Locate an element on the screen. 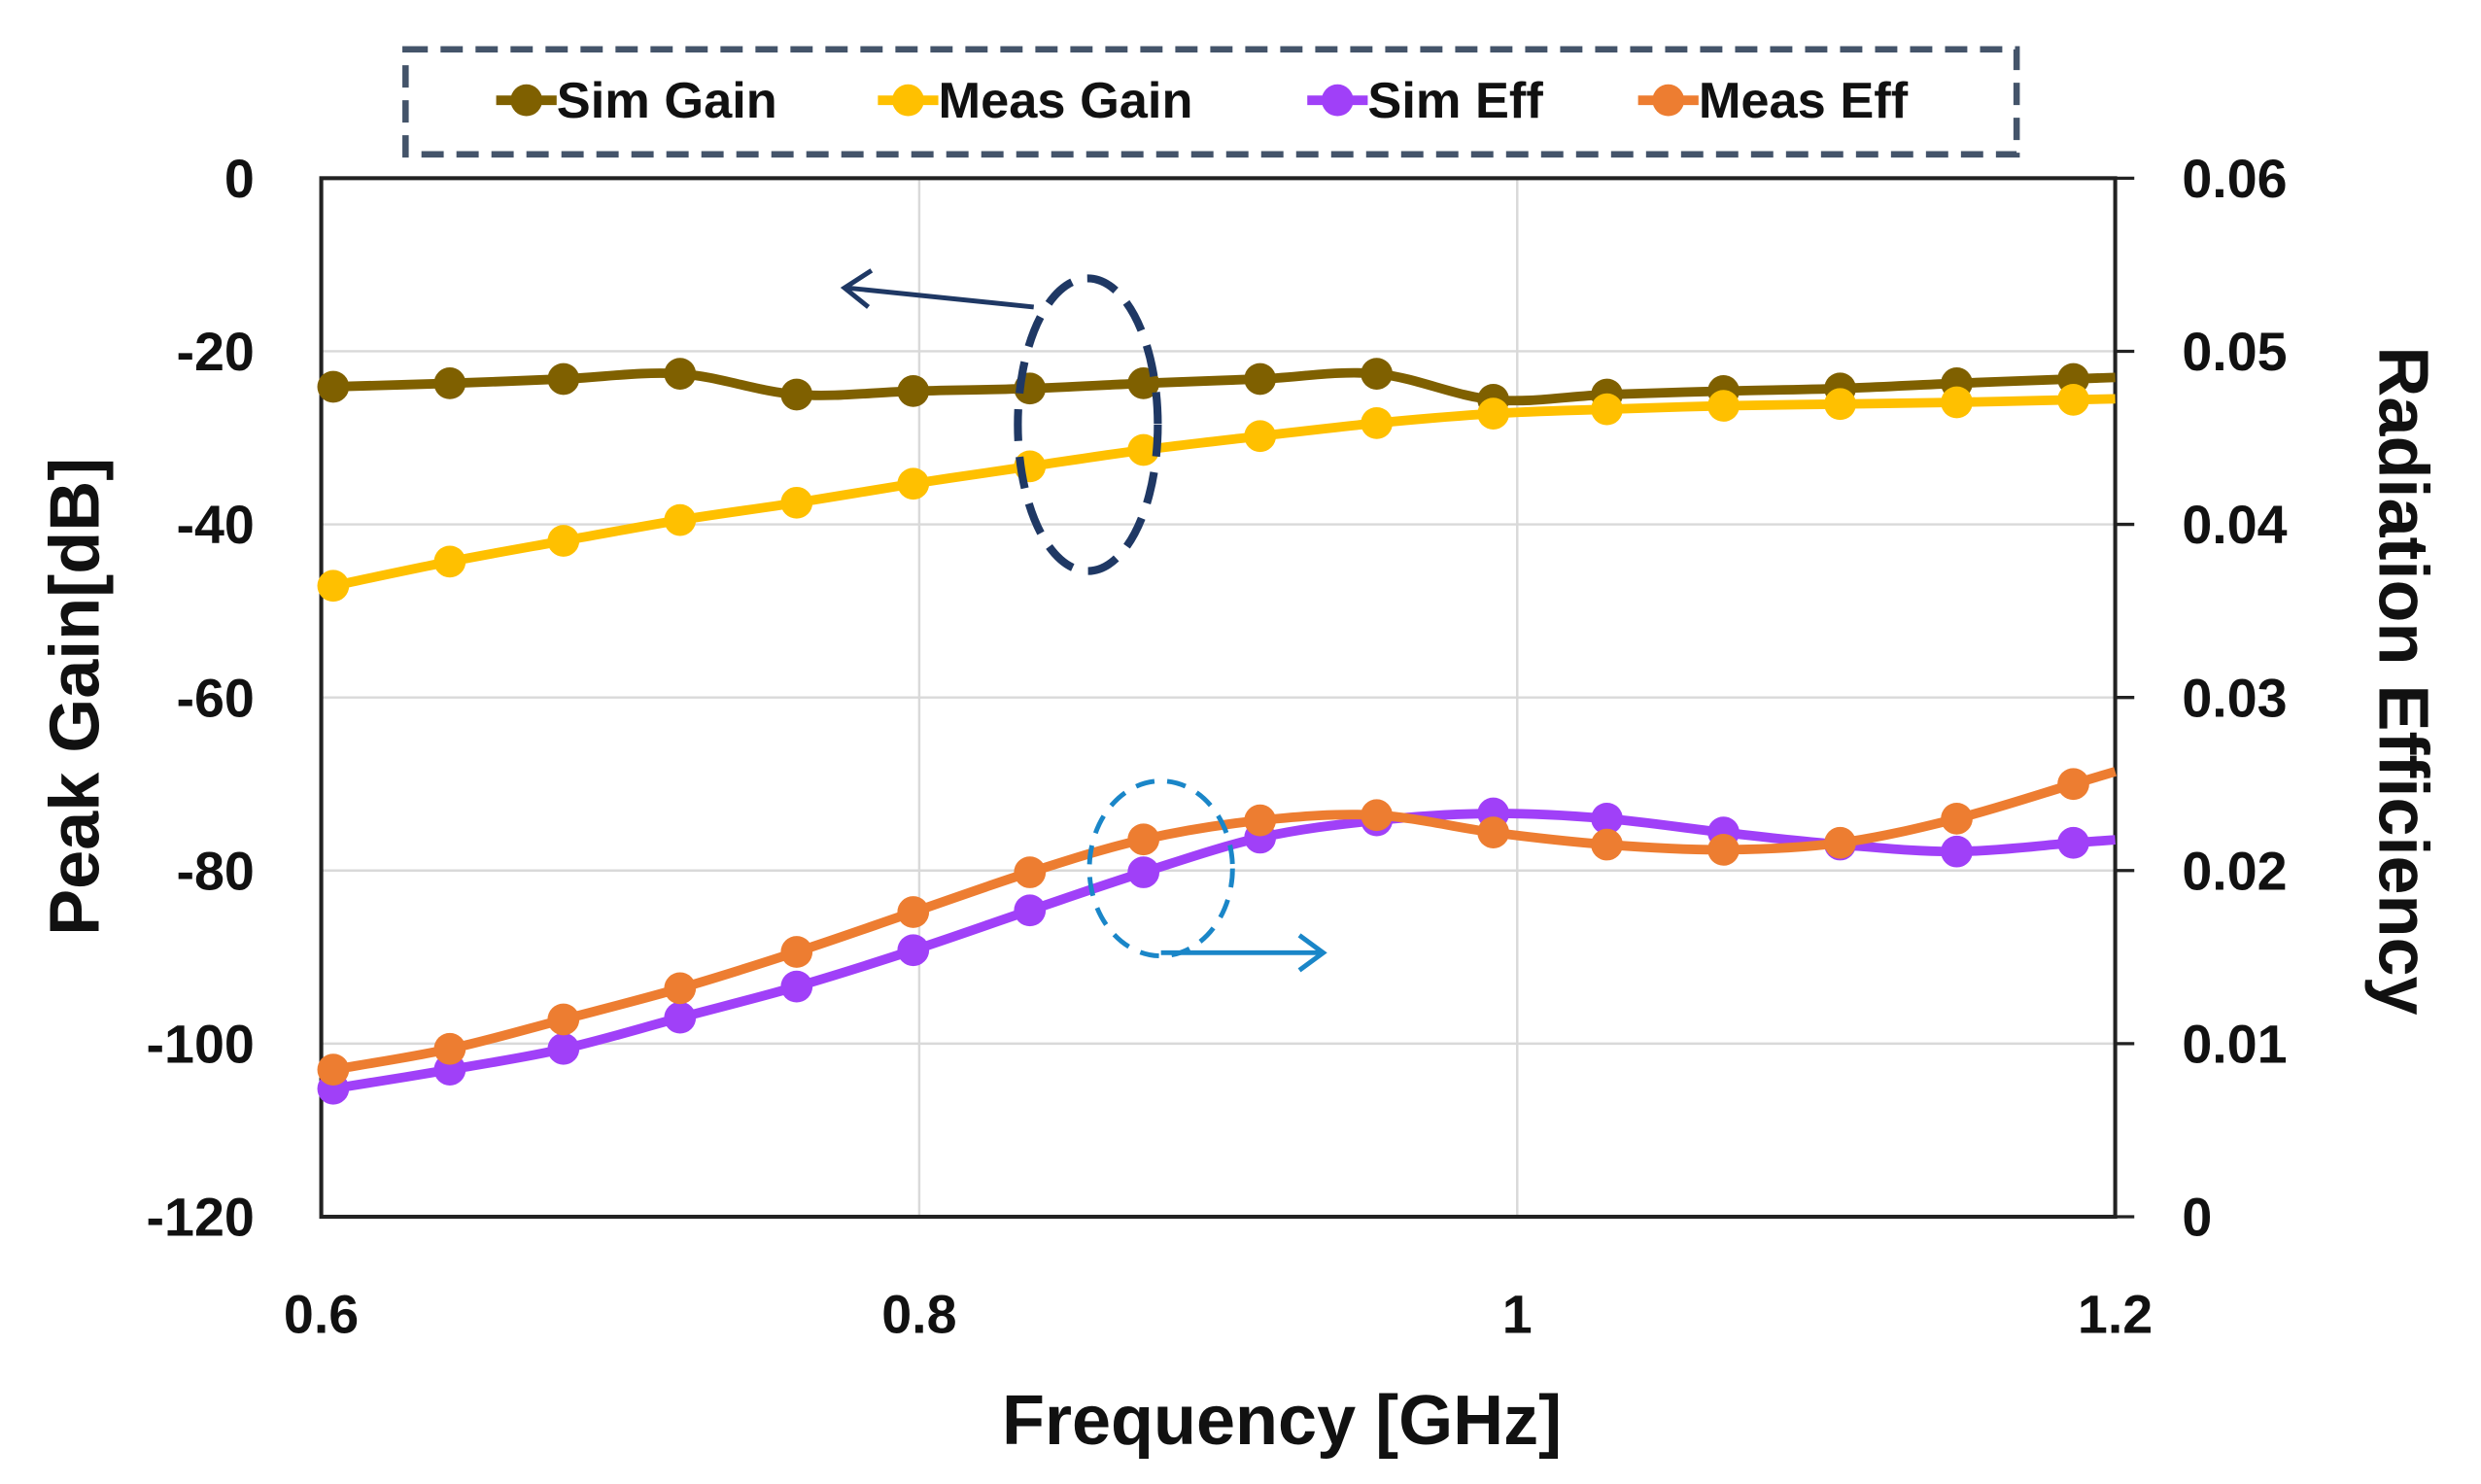  left-arrow-head-icon is located at coordinates (857, 288).